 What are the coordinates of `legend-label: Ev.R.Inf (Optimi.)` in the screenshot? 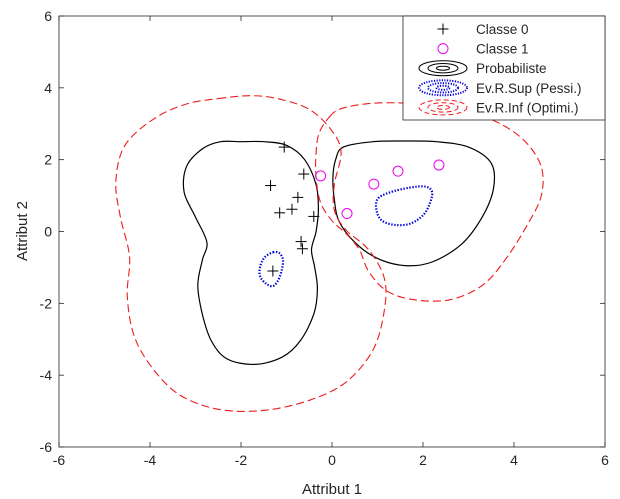 It's located at (527, 107).